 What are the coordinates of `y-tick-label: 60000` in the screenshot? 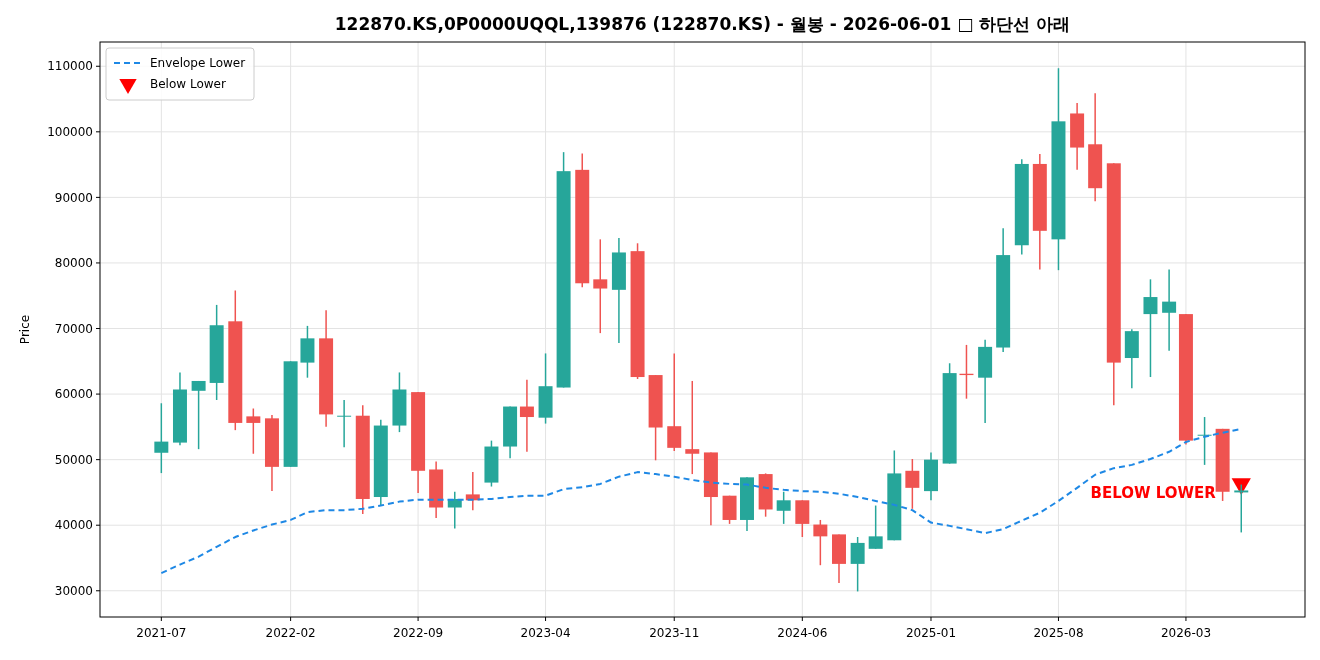 It's located at (73, 394).